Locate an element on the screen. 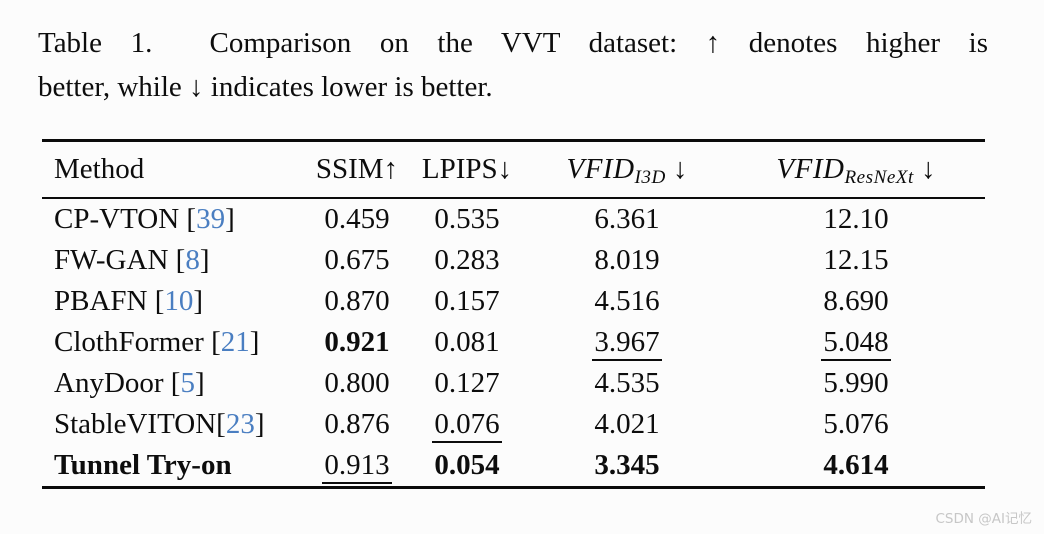 This screenshot has height=534, width=1044. method-cell: StableVITON[23] is located at coordinates (174, 424).